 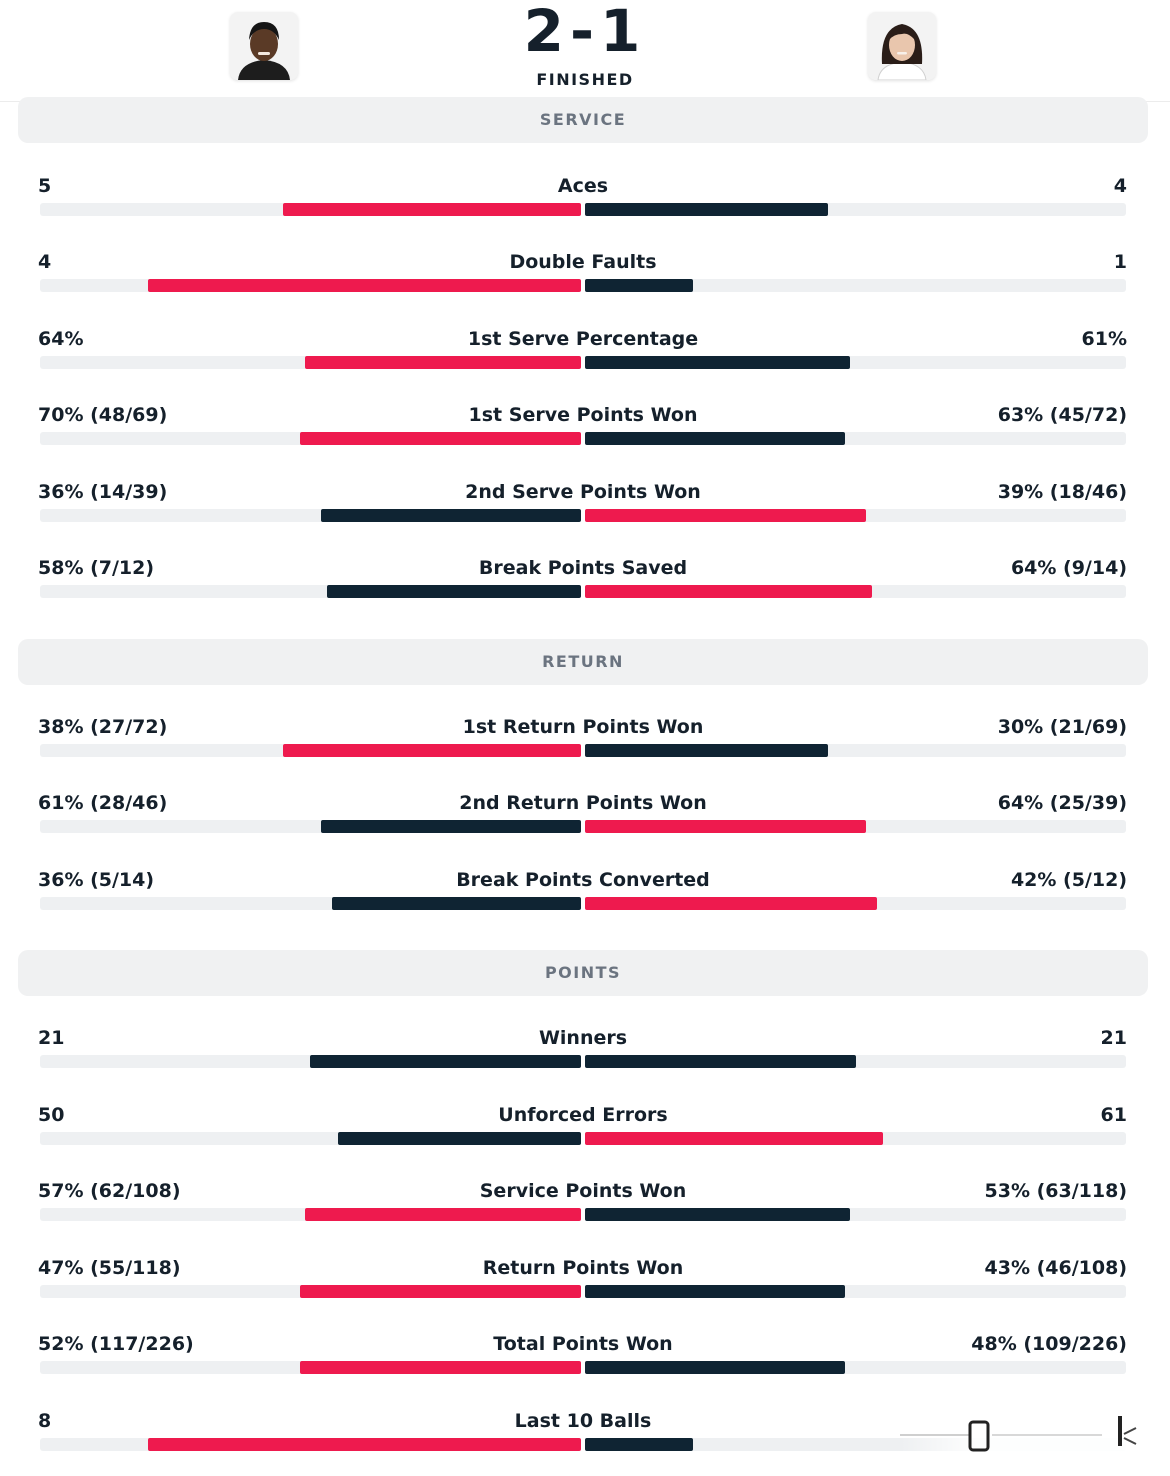 I want to click on stat-label: Break Points Converted, so click(x=583, y=880).